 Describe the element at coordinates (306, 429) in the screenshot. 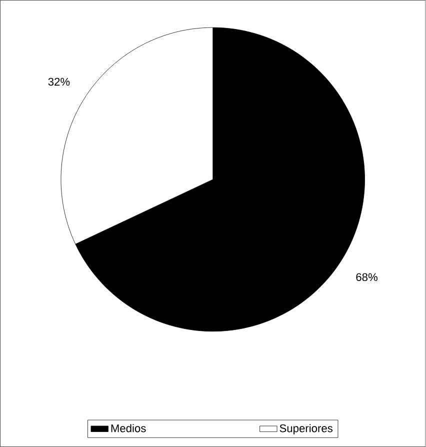

I see `legend-label: Superiores` at that location.